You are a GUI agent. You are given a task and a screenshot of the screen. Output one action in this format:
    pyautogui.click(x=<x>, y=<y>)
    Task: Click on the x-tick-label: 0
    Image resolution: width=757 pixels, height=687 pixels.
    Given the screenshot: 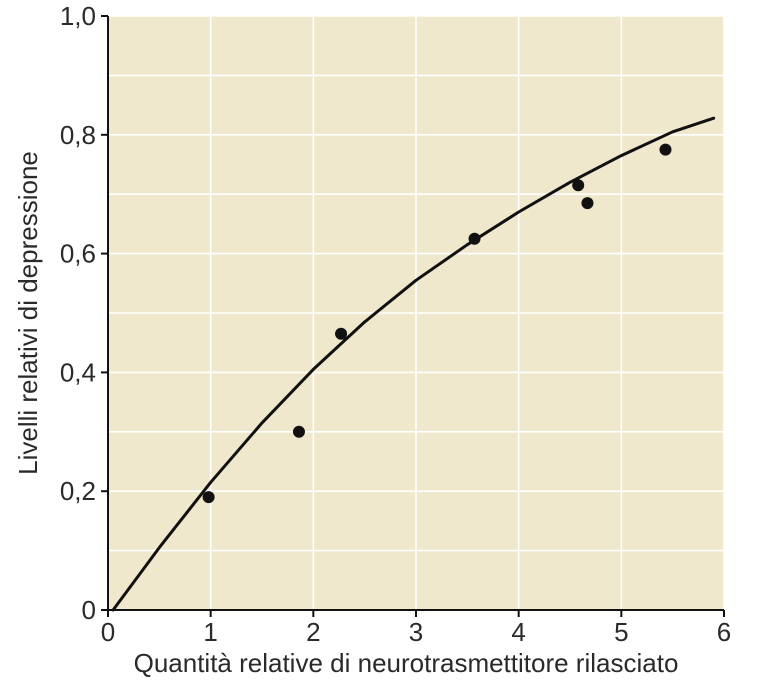 What is the action you would take?
    pyautogui.click(x=108, y=632)
    